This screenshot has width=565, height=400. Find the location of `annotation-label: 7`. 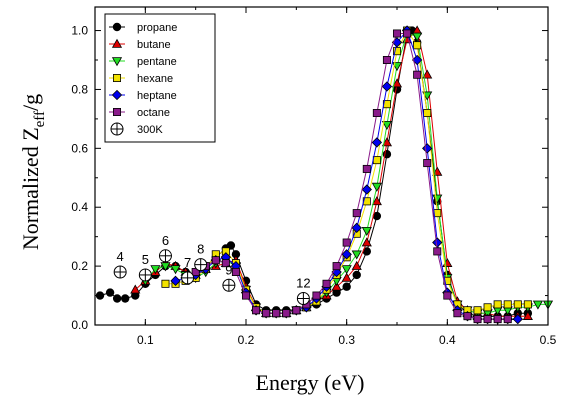

annotation-label: 7 is located at coordinates (187, 262).